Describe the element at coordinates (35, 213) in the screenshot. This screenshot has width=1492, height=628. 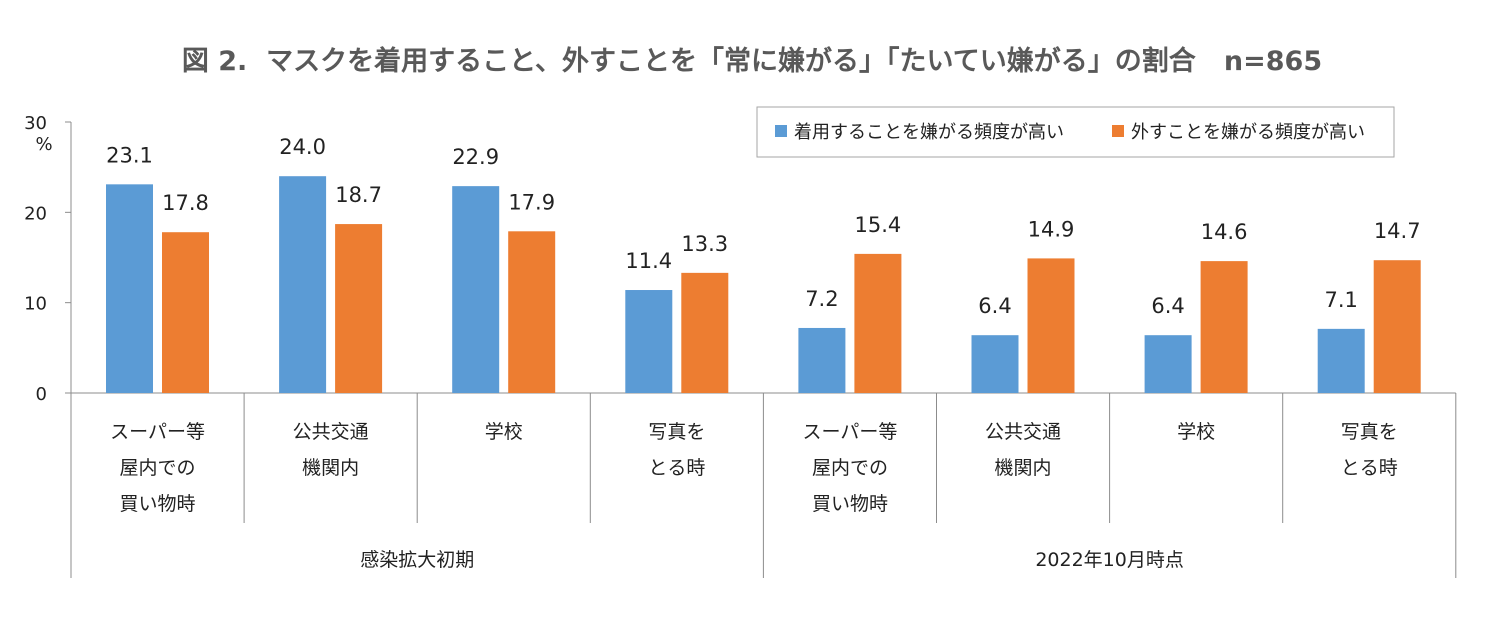
I see `y-tick-label: 20` at that location.